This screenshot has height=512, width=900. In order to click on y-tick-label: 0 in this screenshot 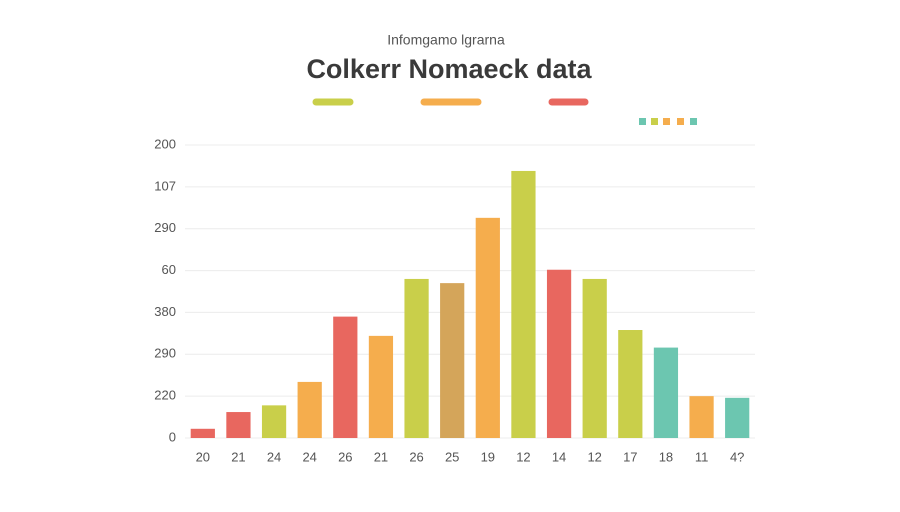, I will do `click(172, 436)`.